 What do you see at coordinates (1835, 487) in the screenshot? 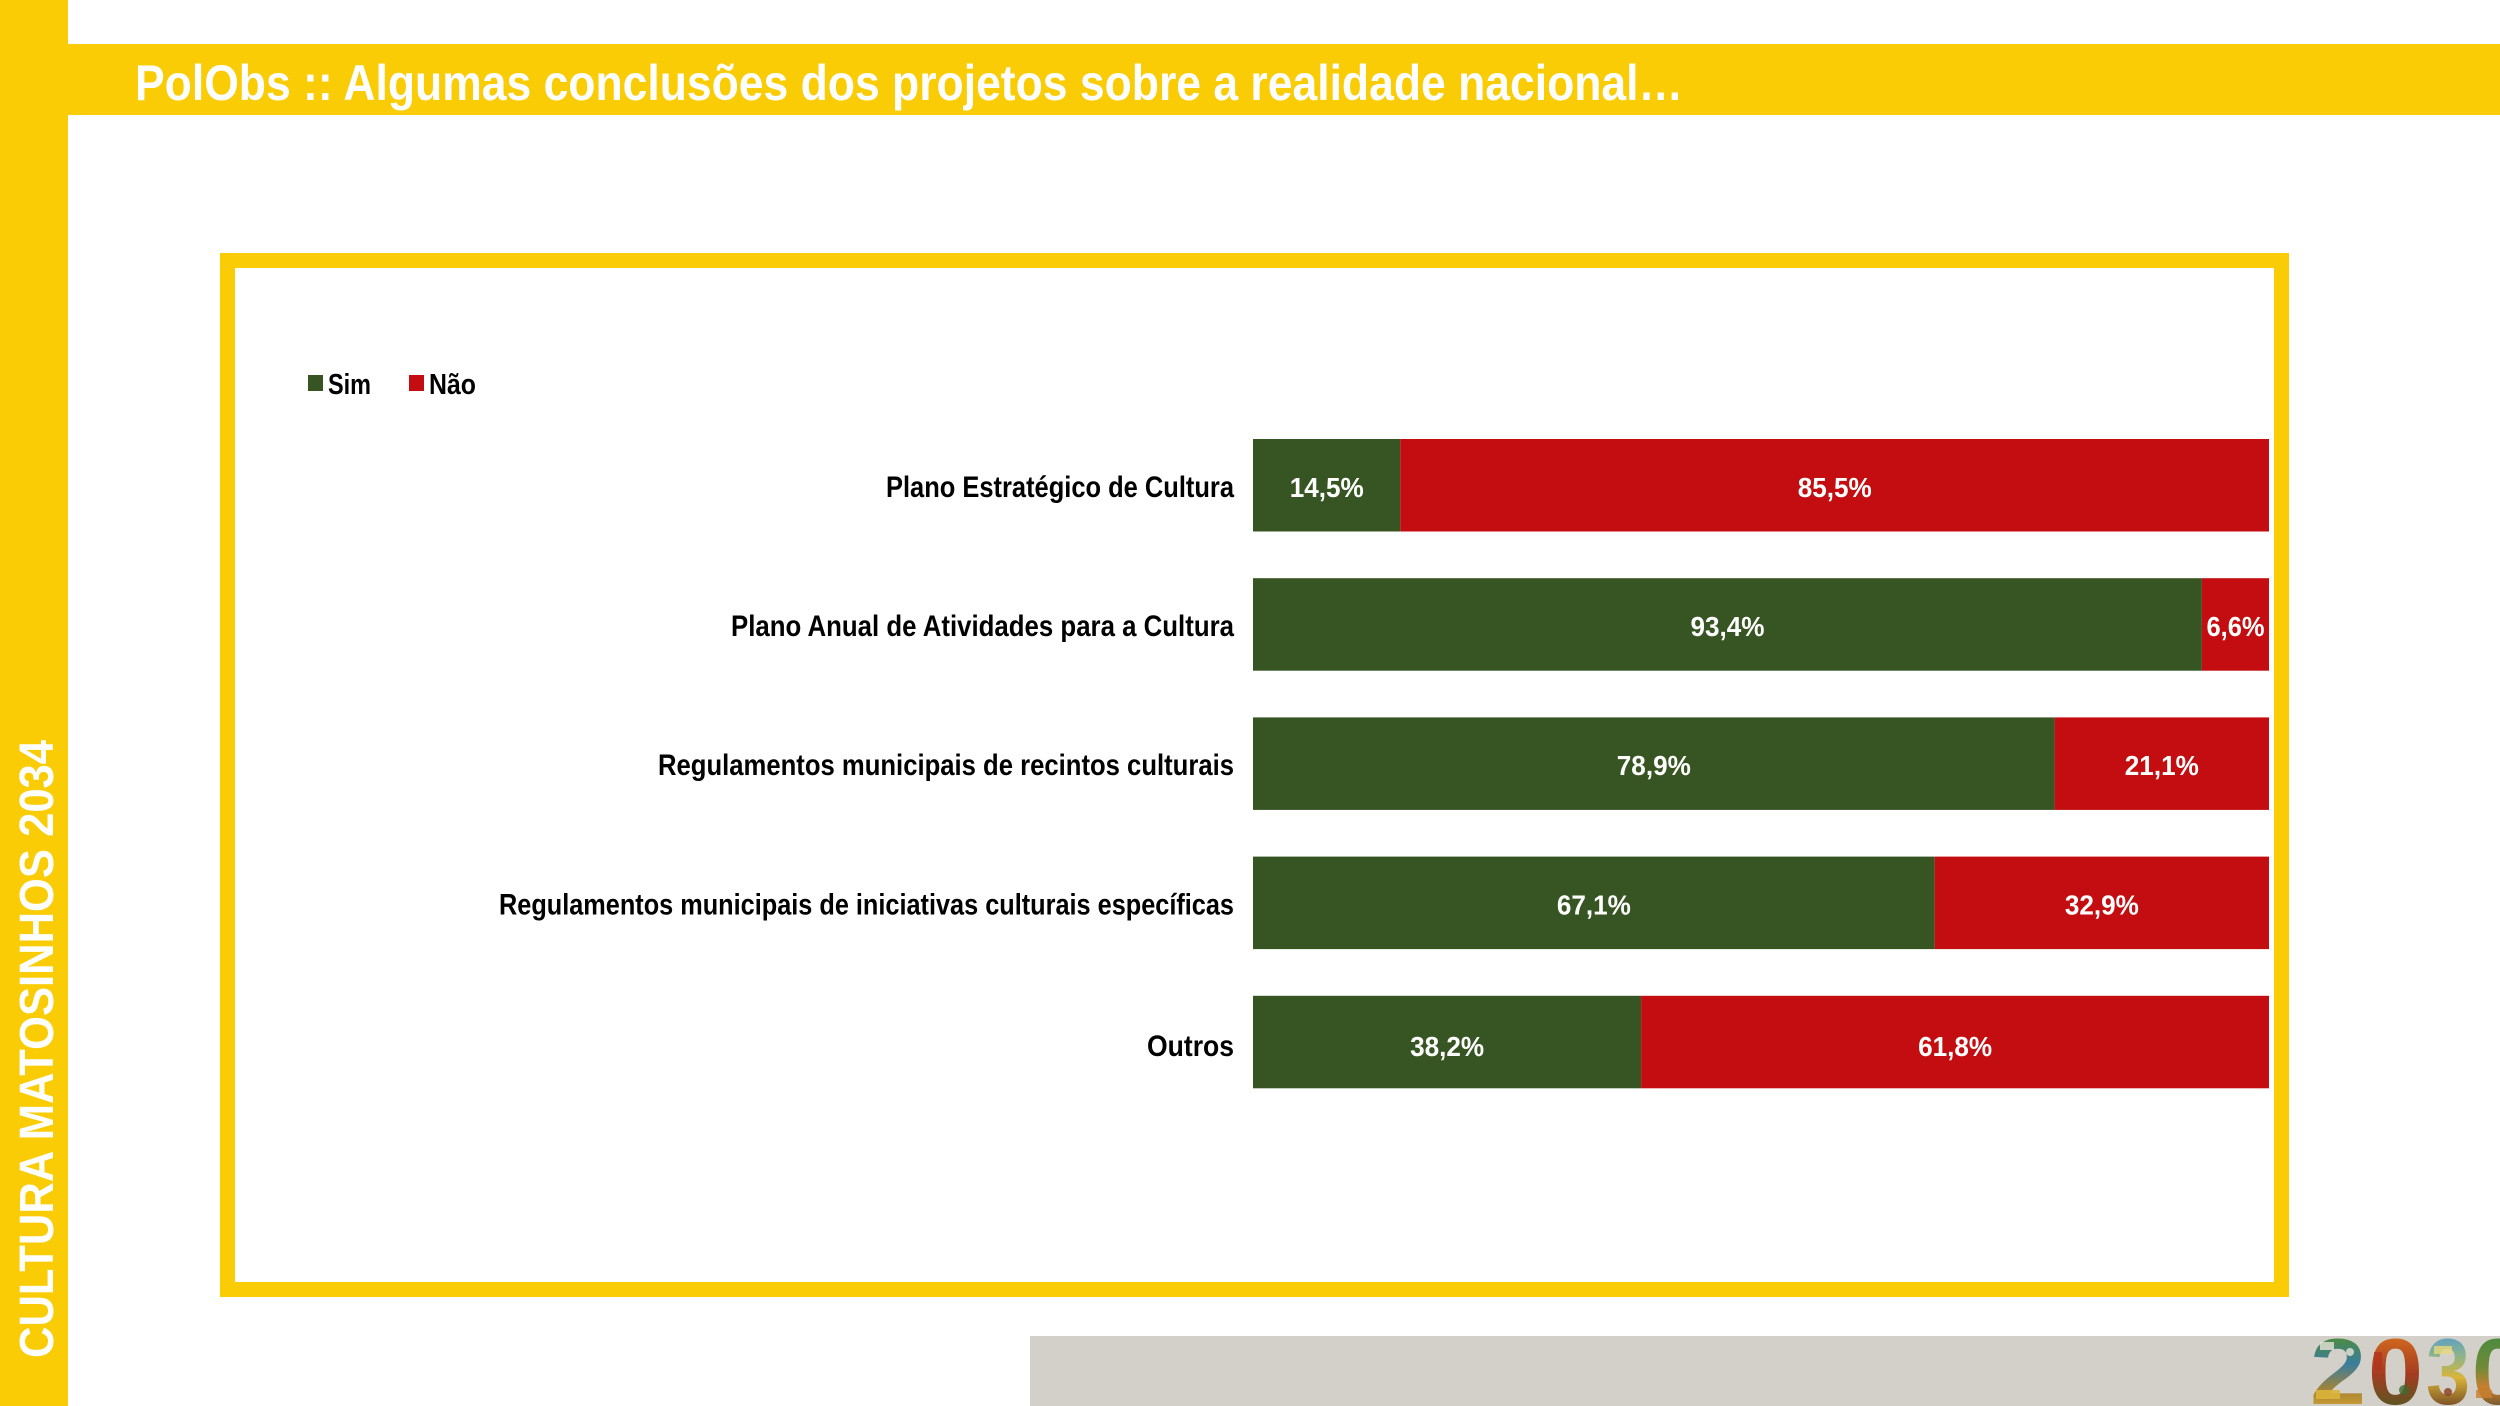
I see `svg-text: 85,5%` at bounding box center [1835, 487].